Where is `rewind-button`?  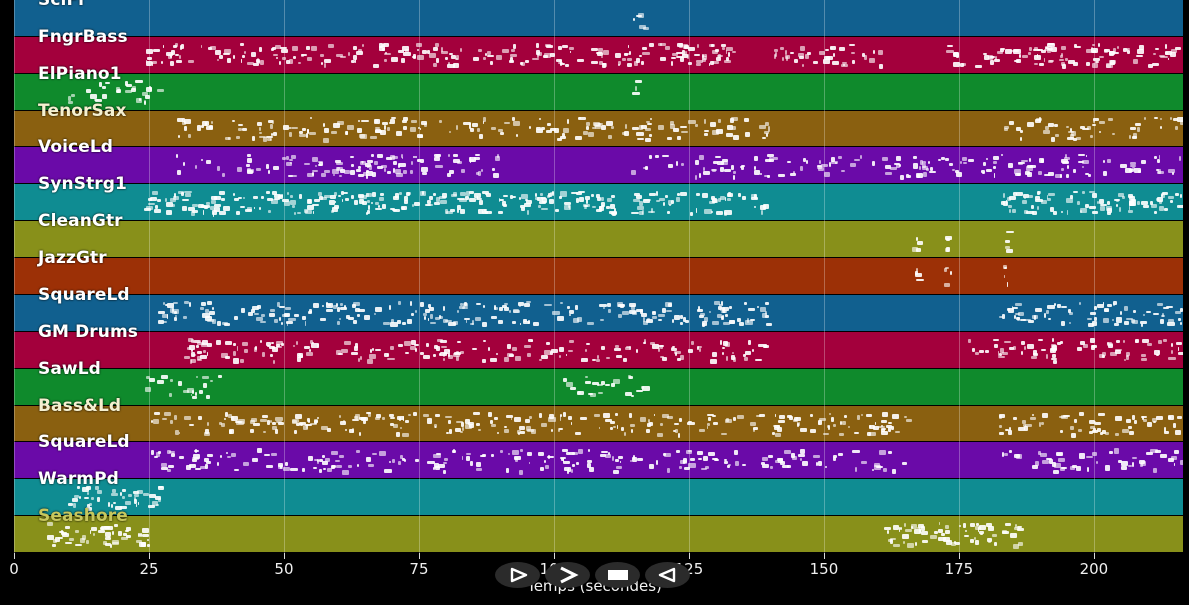
rewind-button is located at coordinates (667, 575).